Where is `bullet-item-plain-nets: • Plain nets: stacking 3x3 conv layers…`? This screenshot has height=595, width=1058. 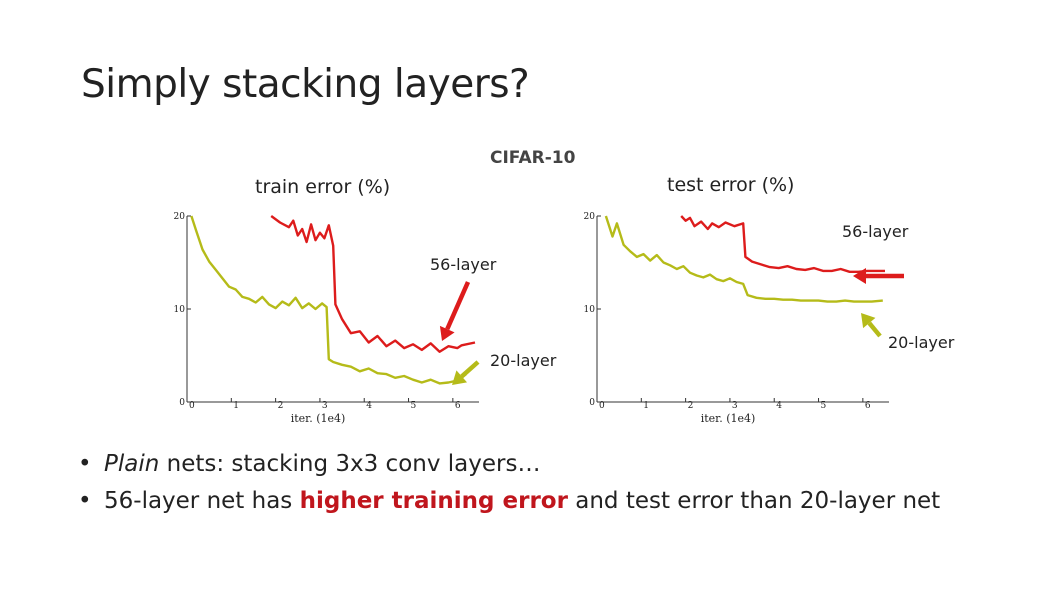 bullet-item-plain-nets: • Plain nets: stacking 3x3 conv layers… is located at coordinates (509, 464).